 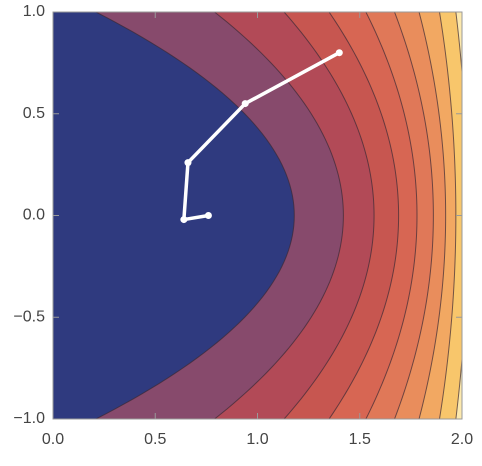 What do you see at coordinates (257, 439) in the screenshot?
I see `x-tick-label: 1.0` at bounding box center [257, 439].